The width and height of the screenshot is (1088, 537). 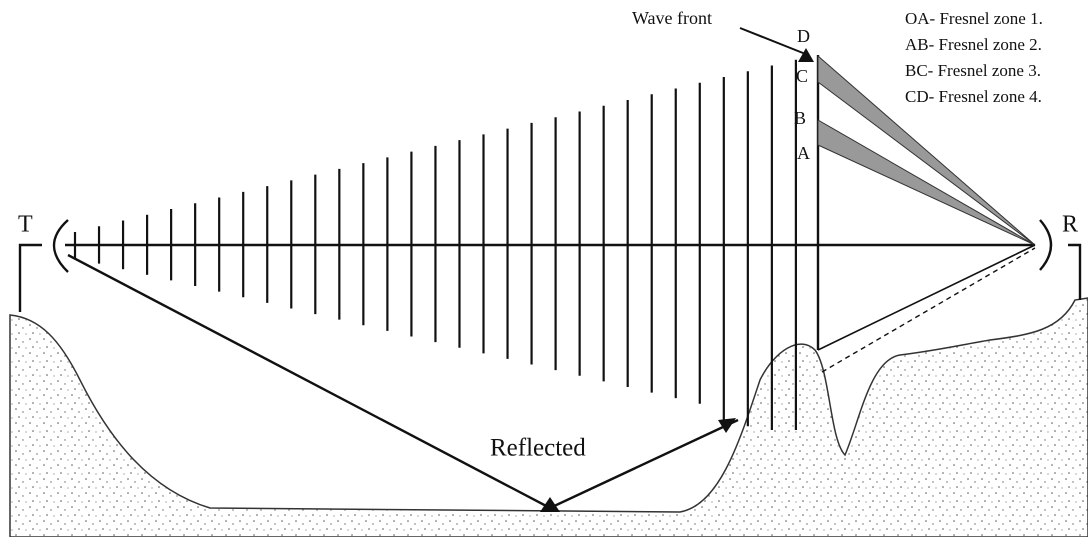 What do you see at coordinates (1070, 225) in the screenshot?
I see `receiver-label: R` at bounding box center [1070, 225].